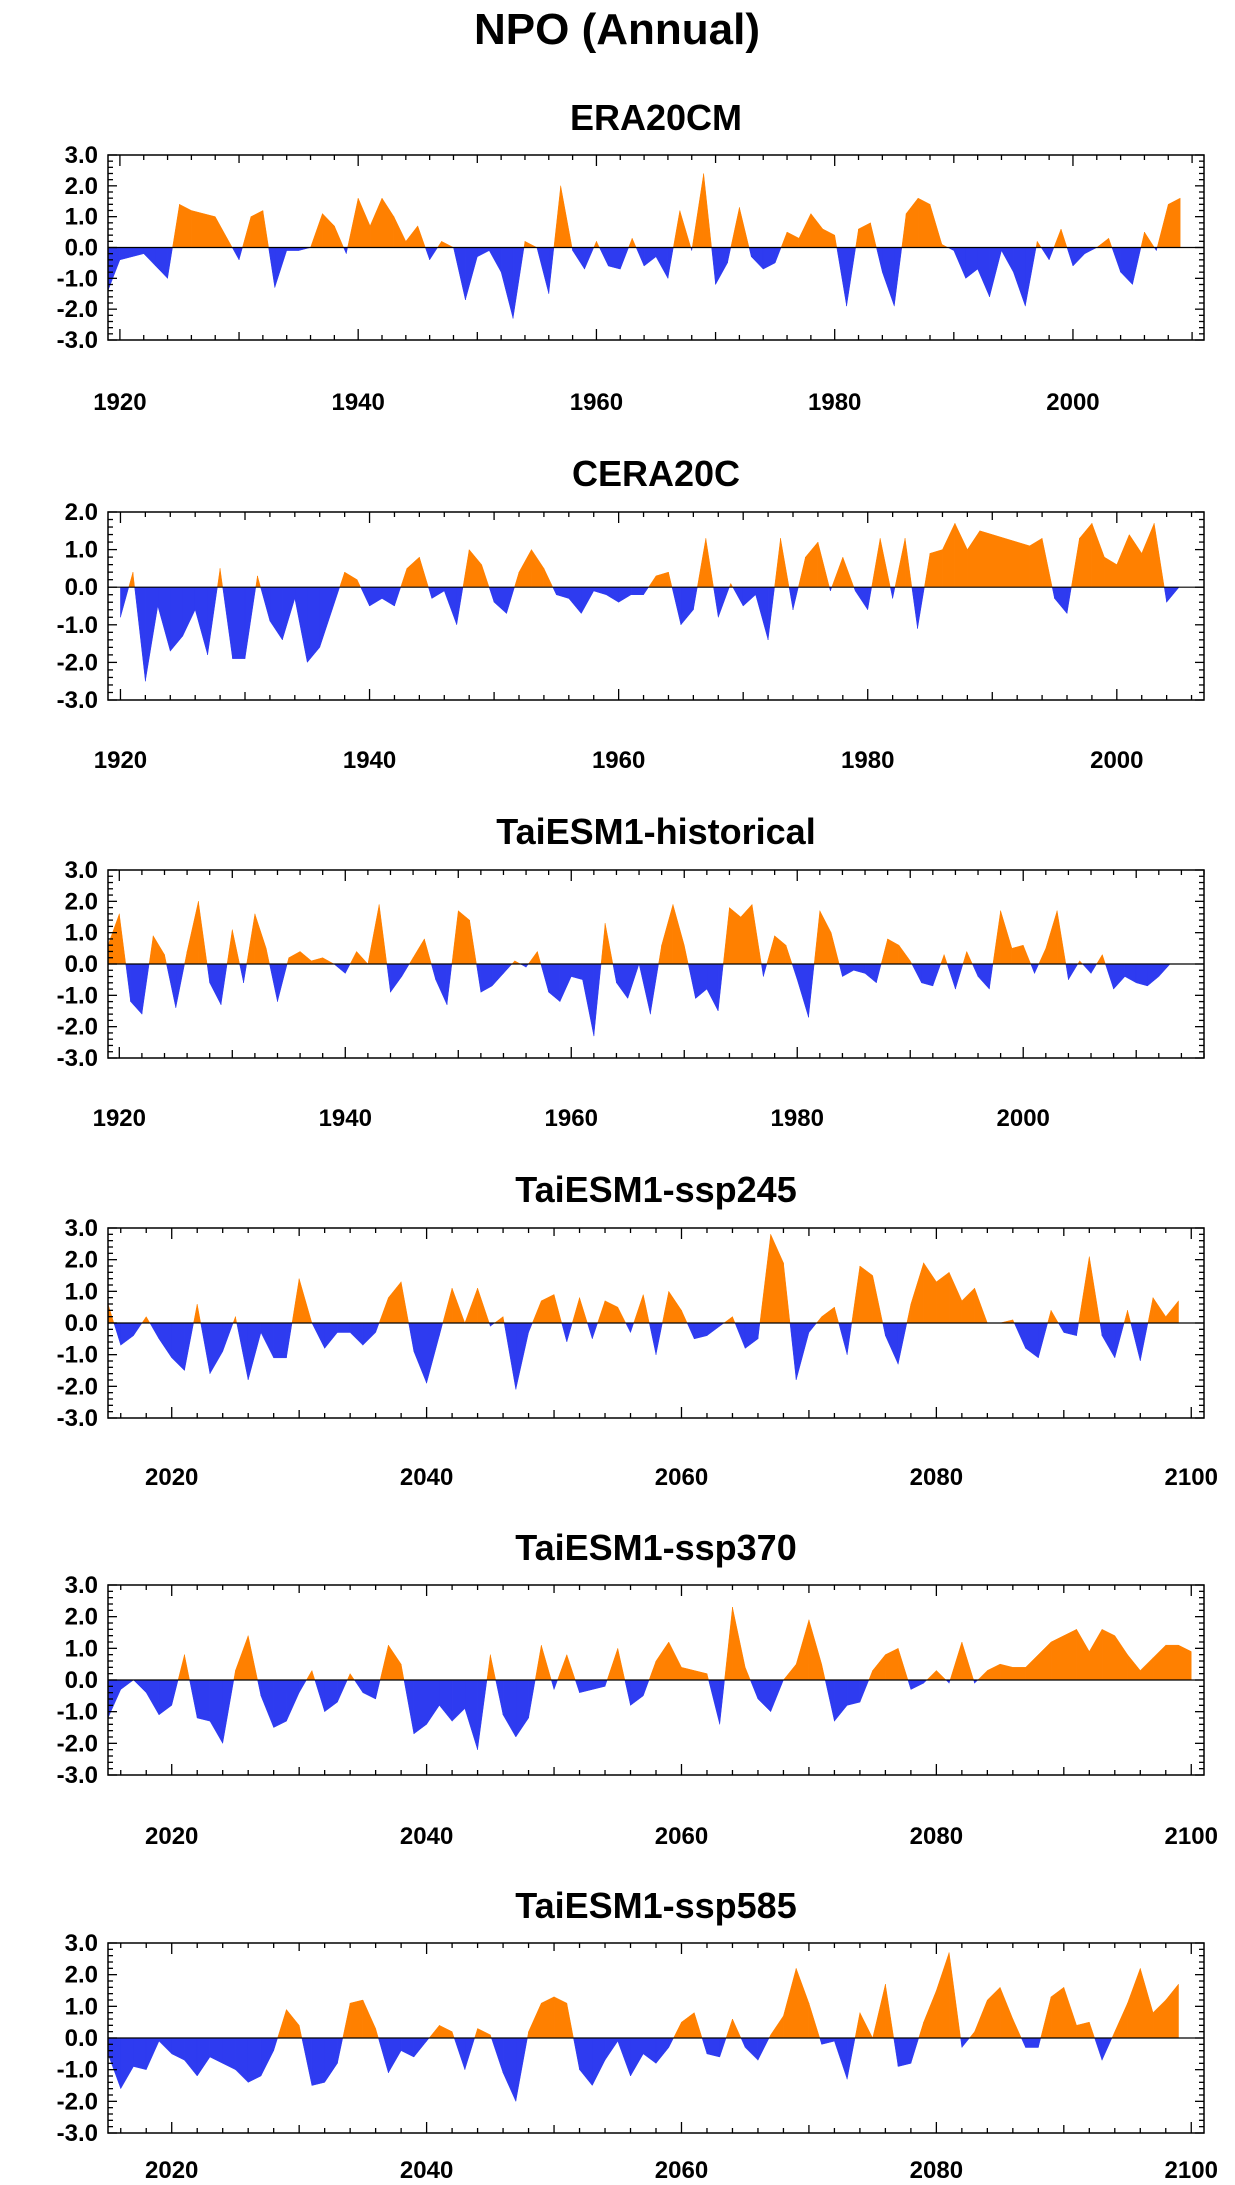  I want to click on y-tick-label: 2.0, so click(81, 1617).